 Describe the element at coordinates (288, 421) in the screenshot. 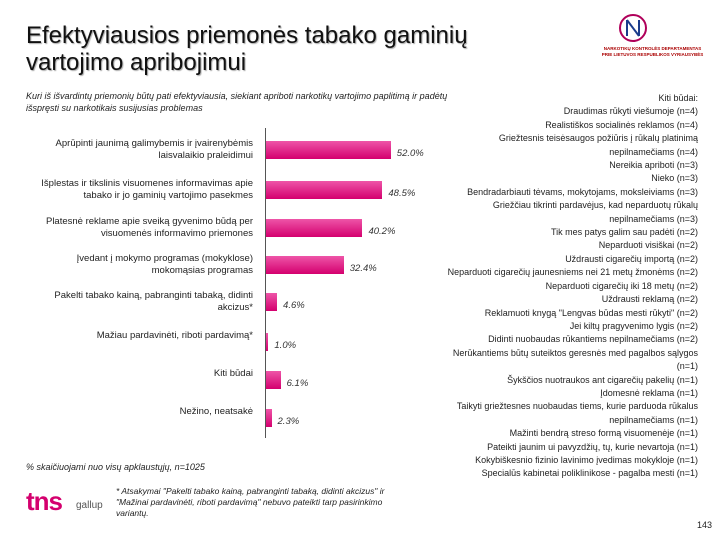

I see `value-label: 2.3%` at that location.